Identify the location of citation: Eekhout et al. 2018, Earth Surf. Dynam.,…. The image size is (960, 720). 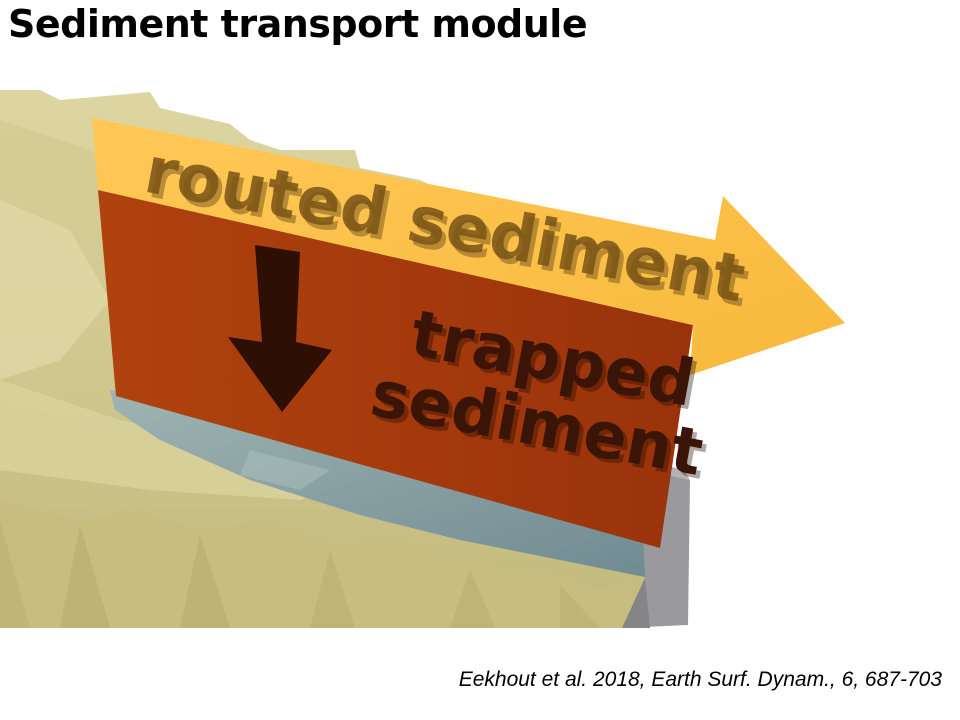
(700, 679).